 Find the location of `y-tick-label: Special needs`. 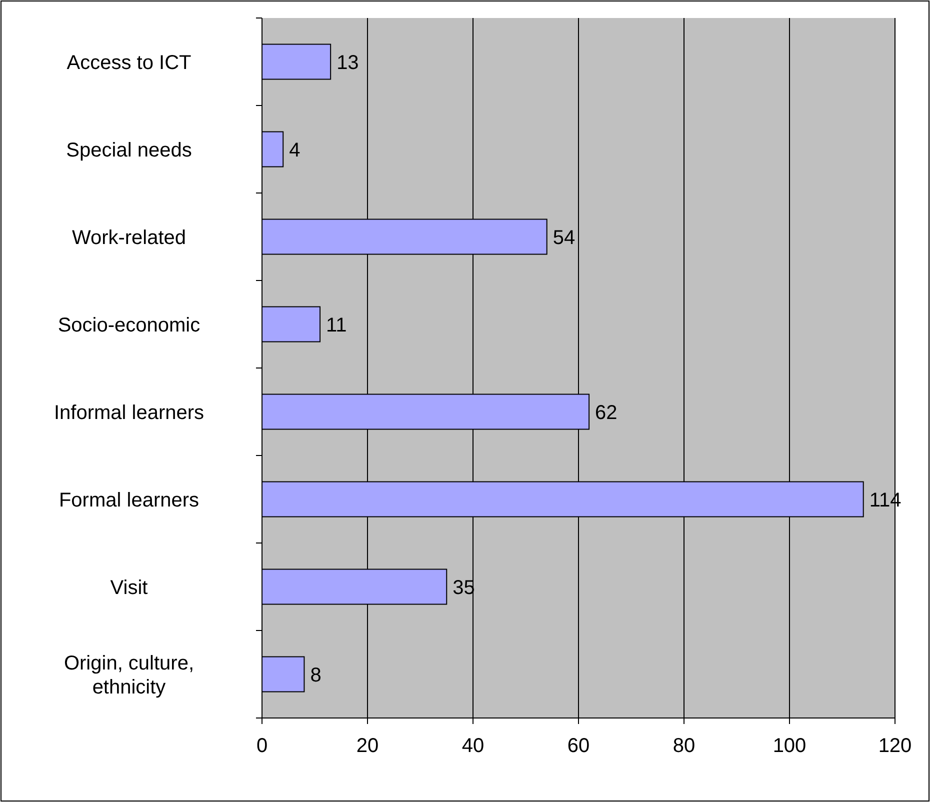

y-tick-label: Special needs is located at coordinates (129, 150).